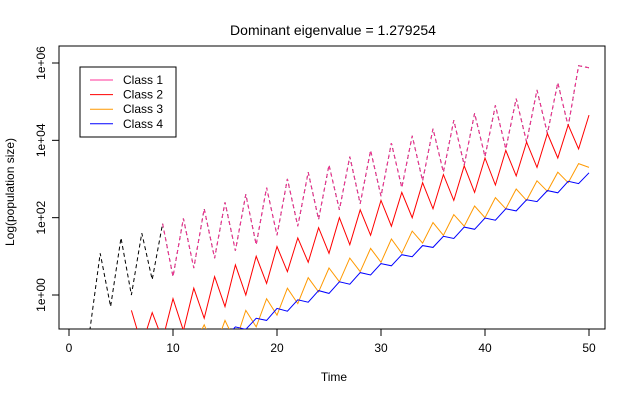 The width and height of the screenshot is (640, 400). Describe the element at coordinates (143, 124) in the screenshot. I see `legend-label-class-4: Class 4` at that location.